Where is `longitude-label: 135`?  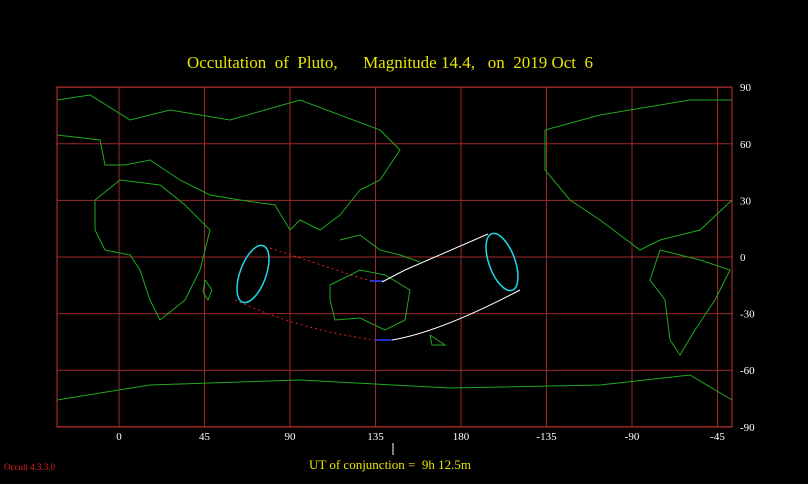 longitude-label: 135 is located at coordinates (375, 437).